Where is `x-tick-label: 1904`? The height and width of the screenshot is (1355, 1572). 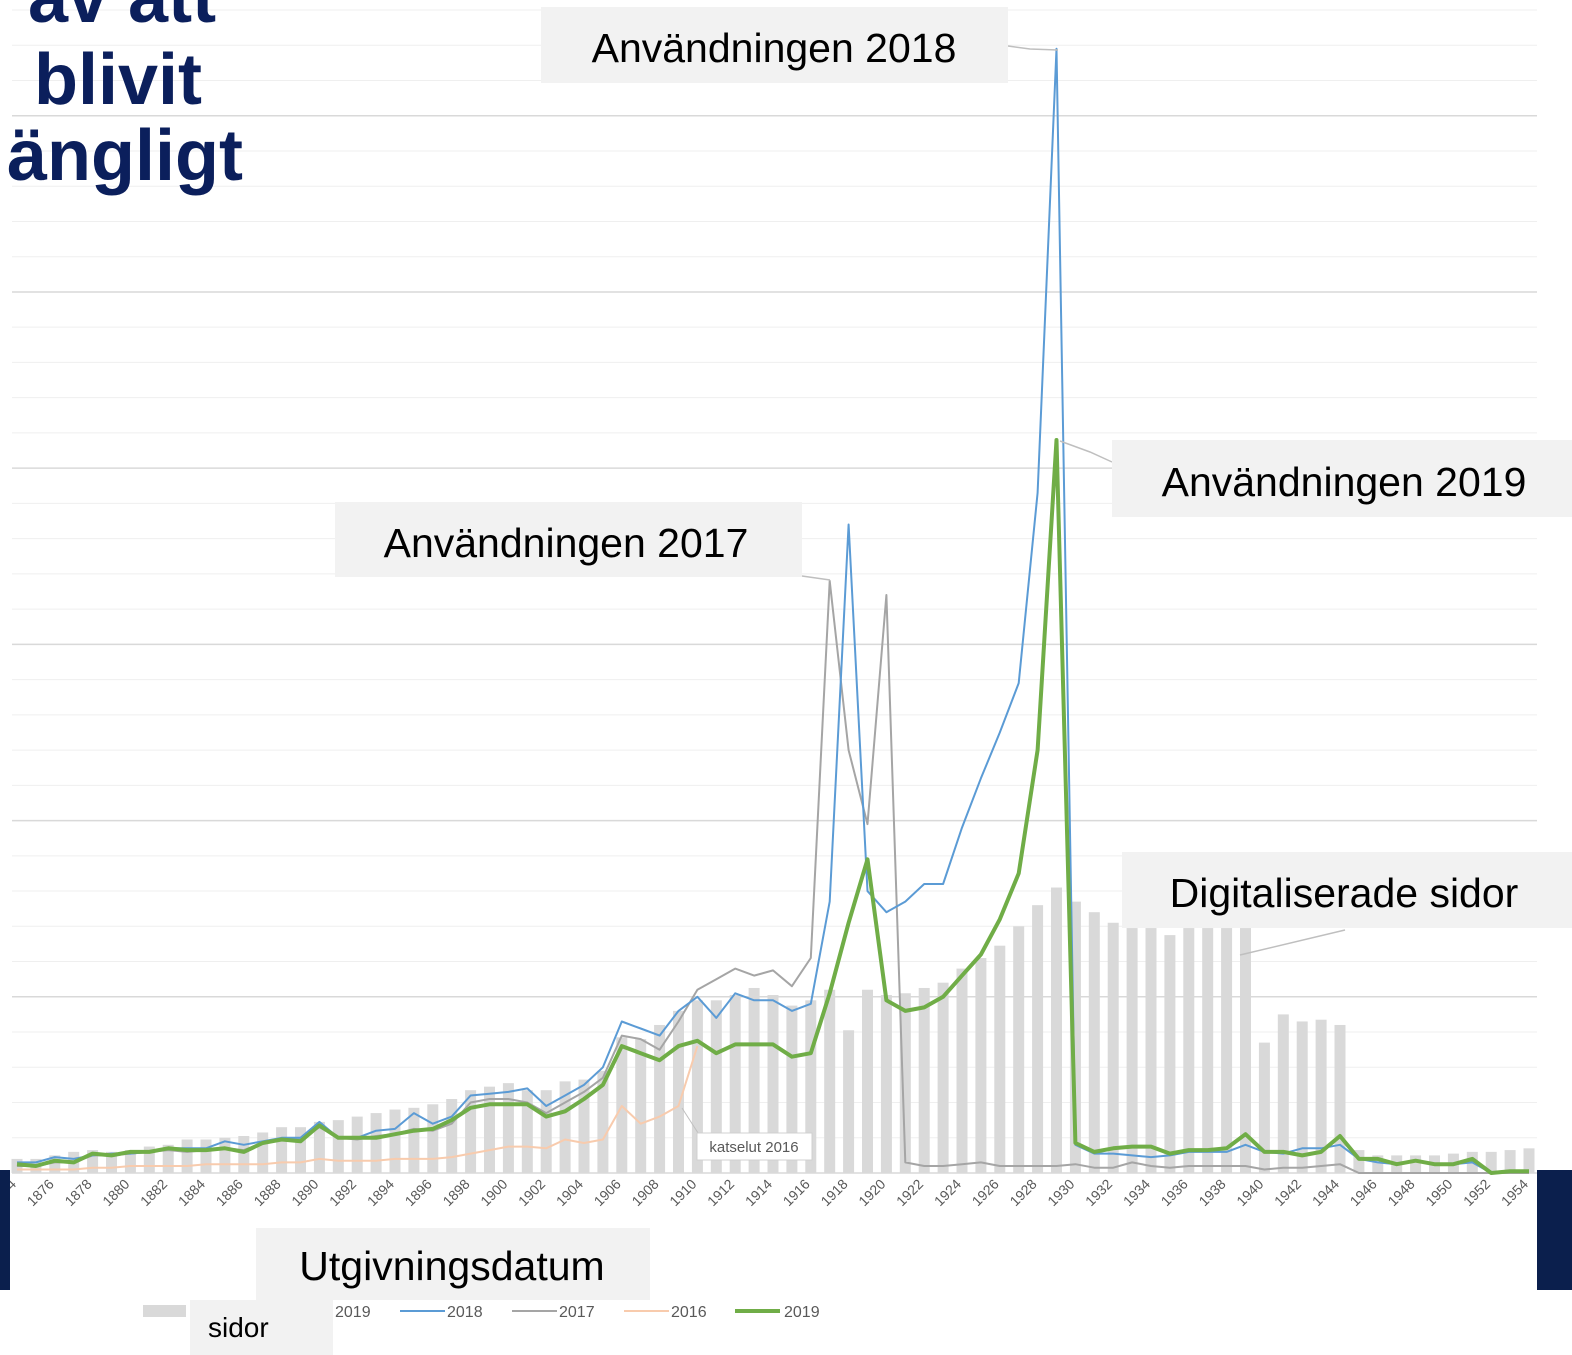 x-tick-label: 1904 is located at coordinates (569, 1192).